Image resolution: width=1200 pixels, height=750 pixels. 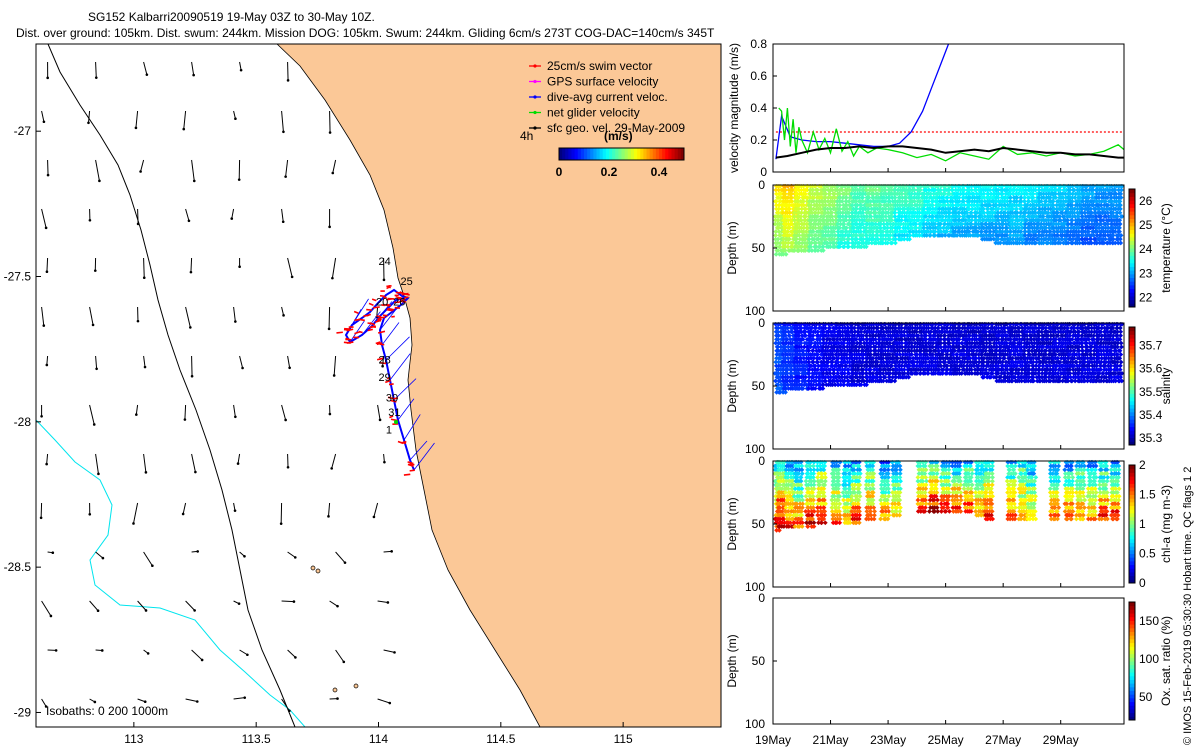 I want to click on colorbar-segment, so click(x=617, y=154).